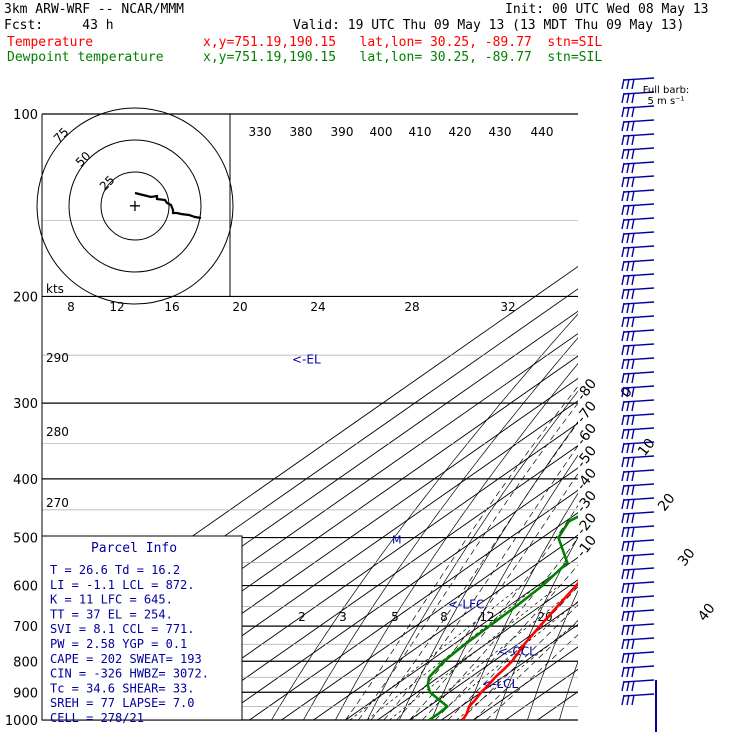 This screenshot has width=740, height=740. I want to click on level-annotation: <-LFC, so click(466, 605).